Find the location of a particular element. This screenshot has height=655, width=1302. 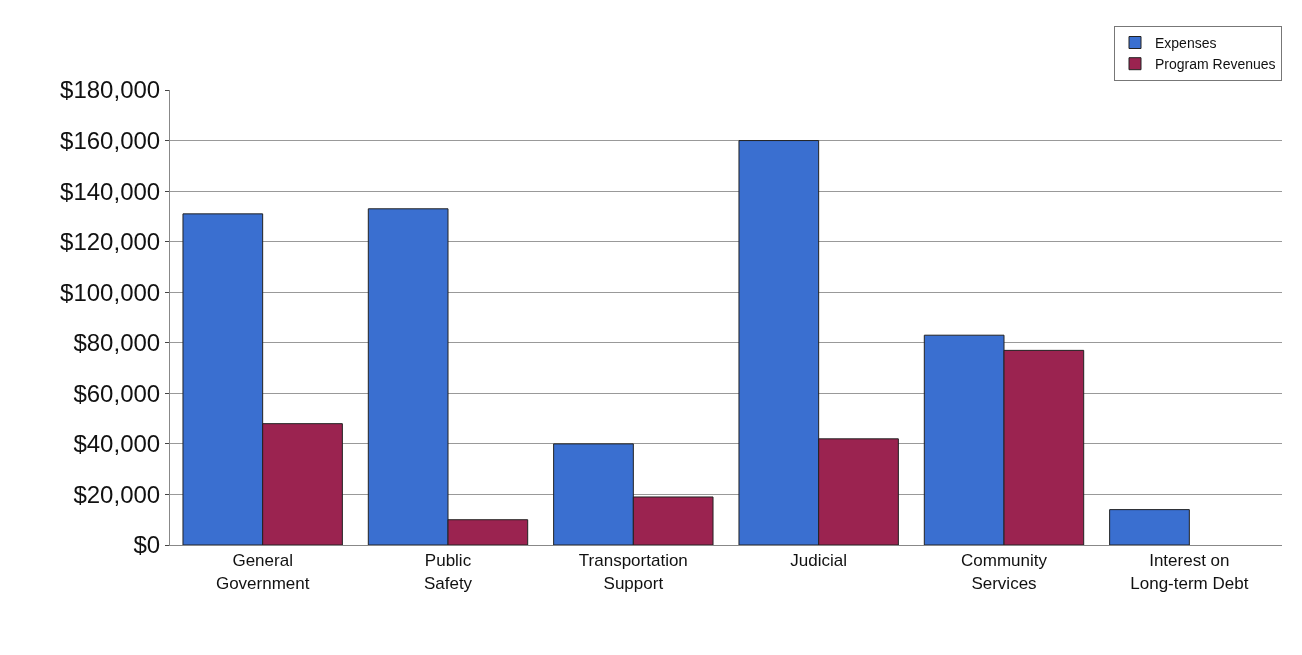

y-tick-label: $0 is located at coordinates (147, 545).